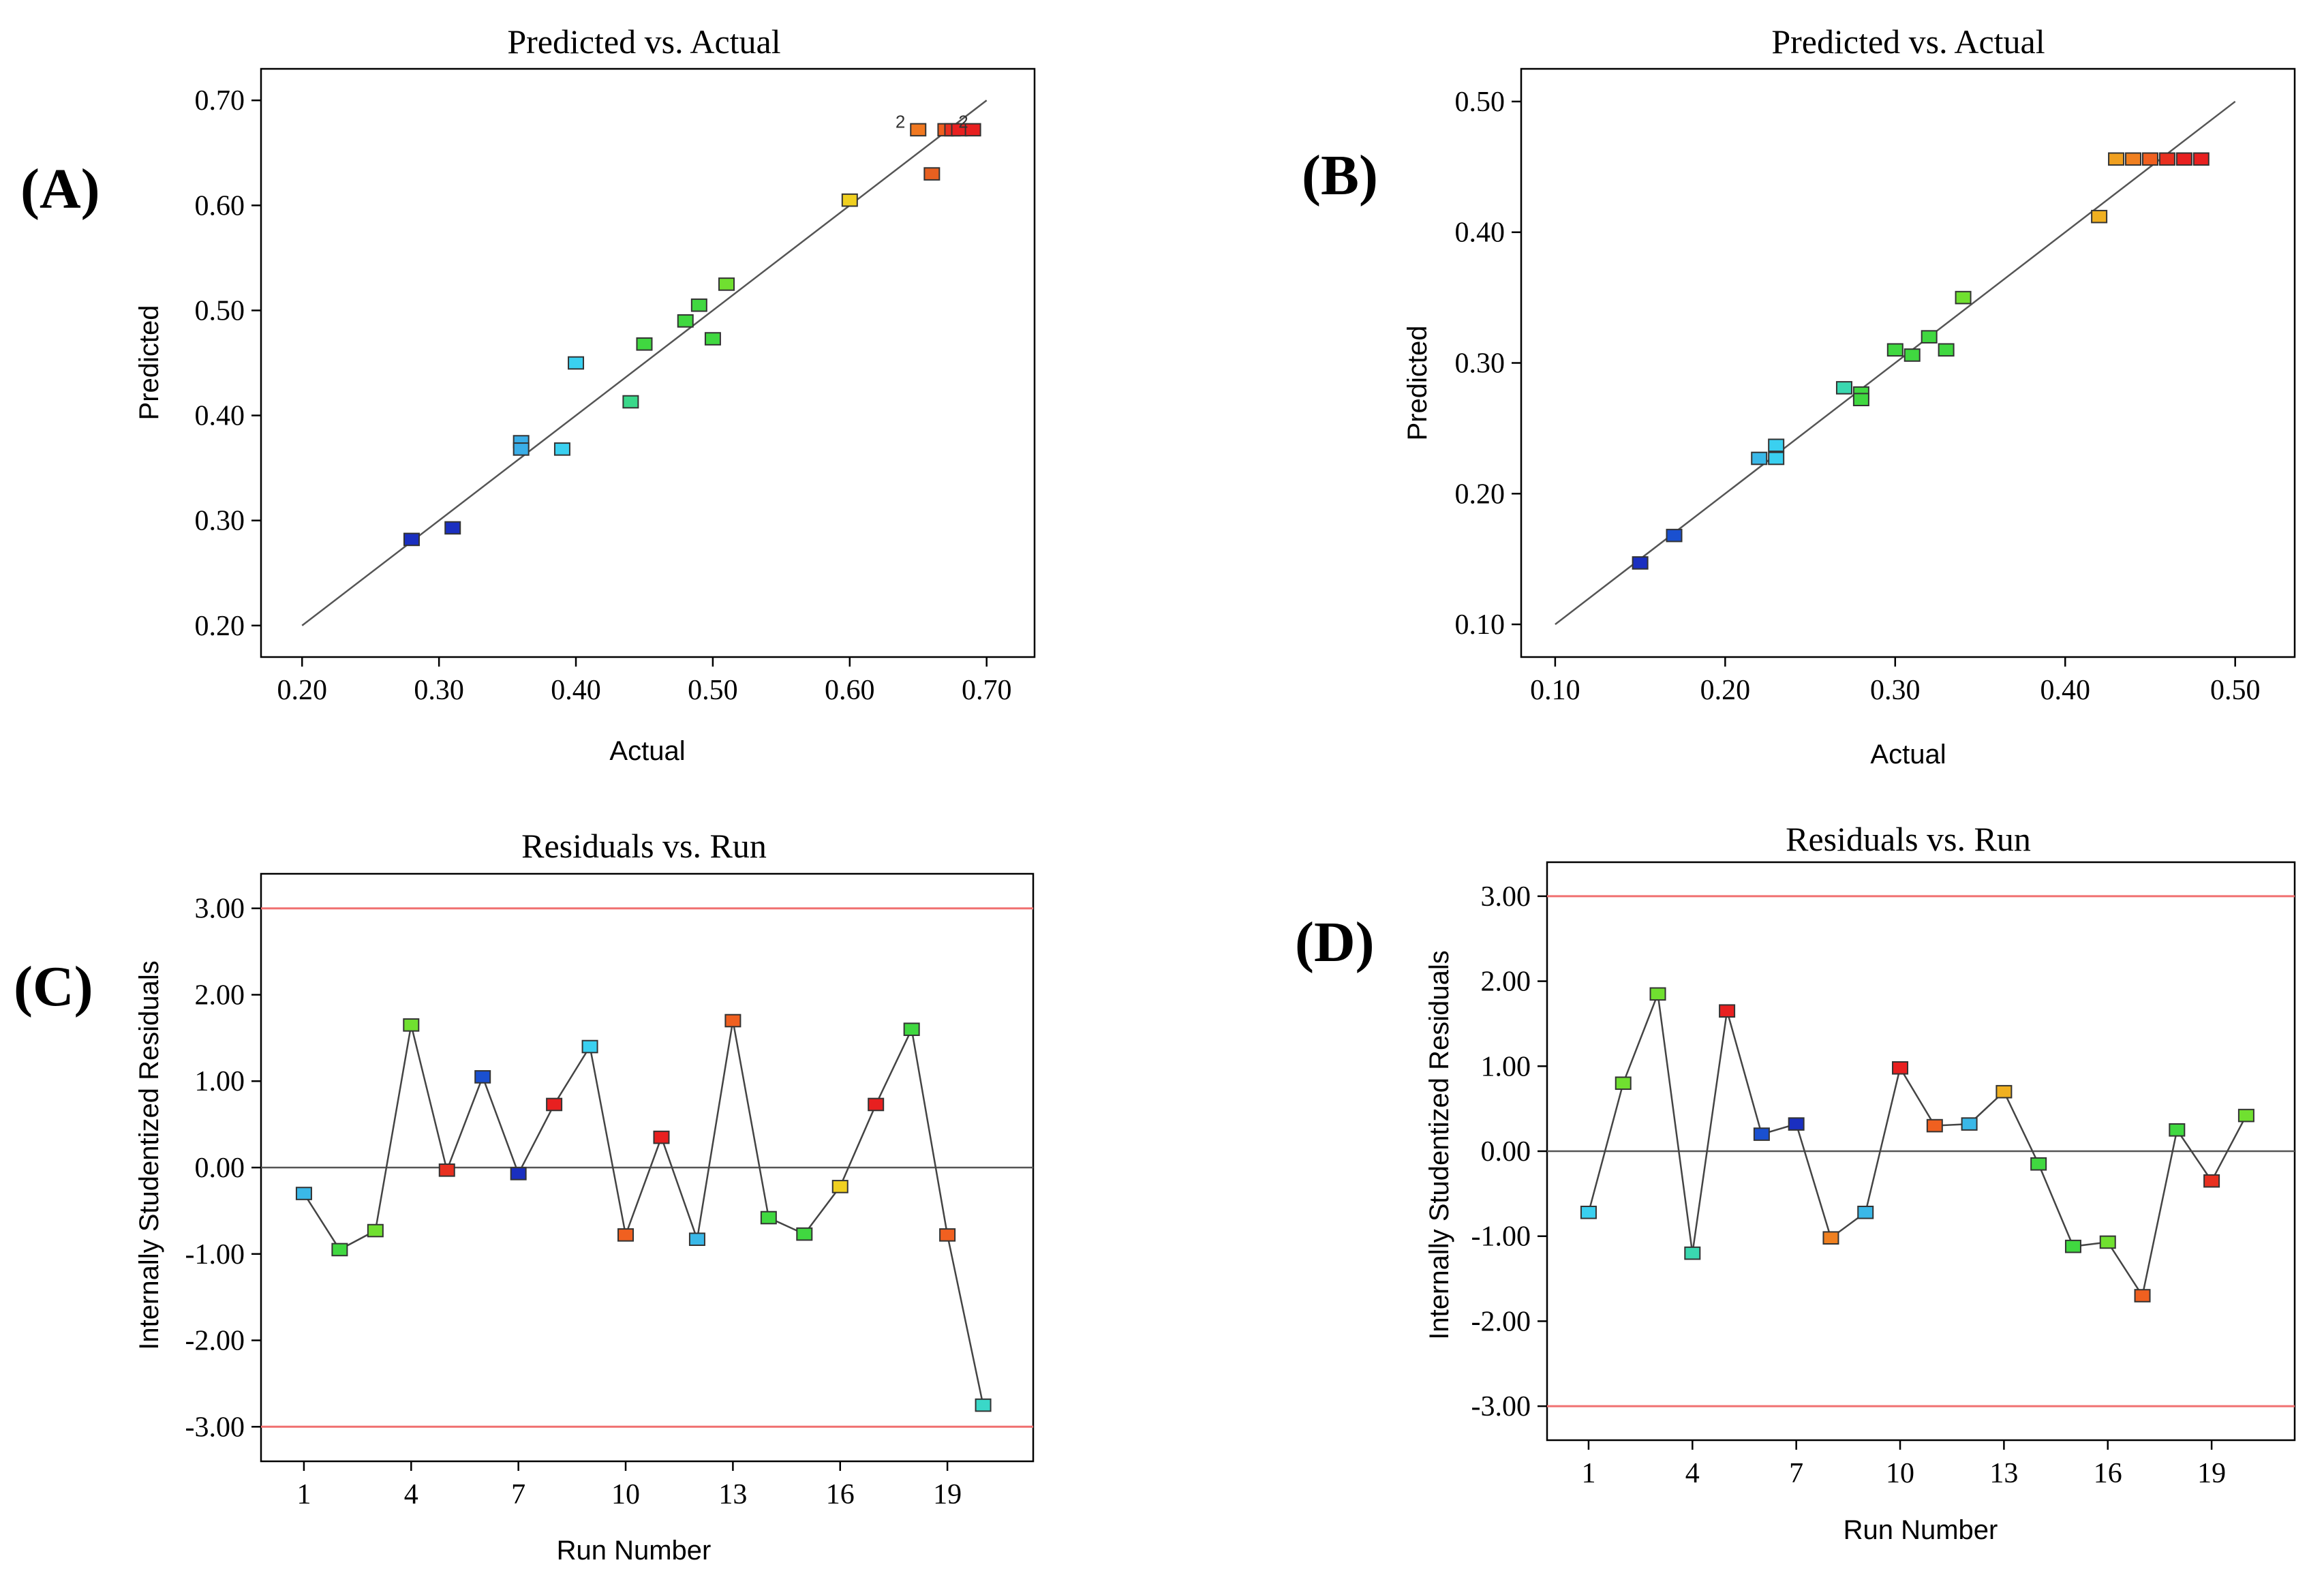  Describe the element at coordinates (1796, 1474) in the screenshot. I see `x-tick-label: 7` at that location.